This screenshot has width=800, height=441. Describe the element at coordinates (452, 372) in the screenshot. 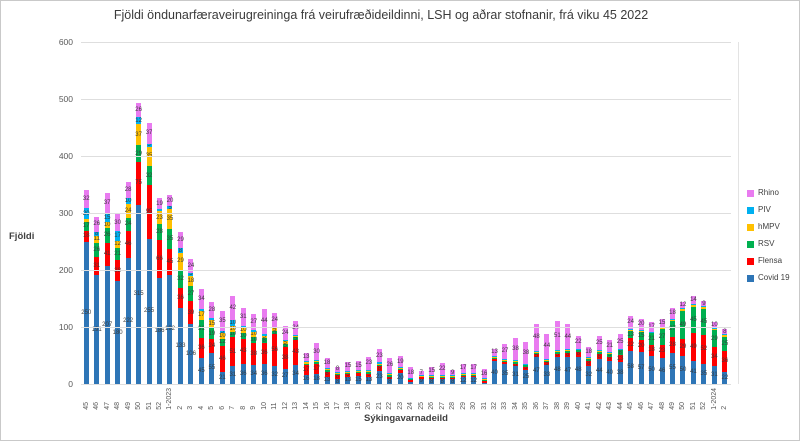

I see `segment-value-label: 9` at that location.